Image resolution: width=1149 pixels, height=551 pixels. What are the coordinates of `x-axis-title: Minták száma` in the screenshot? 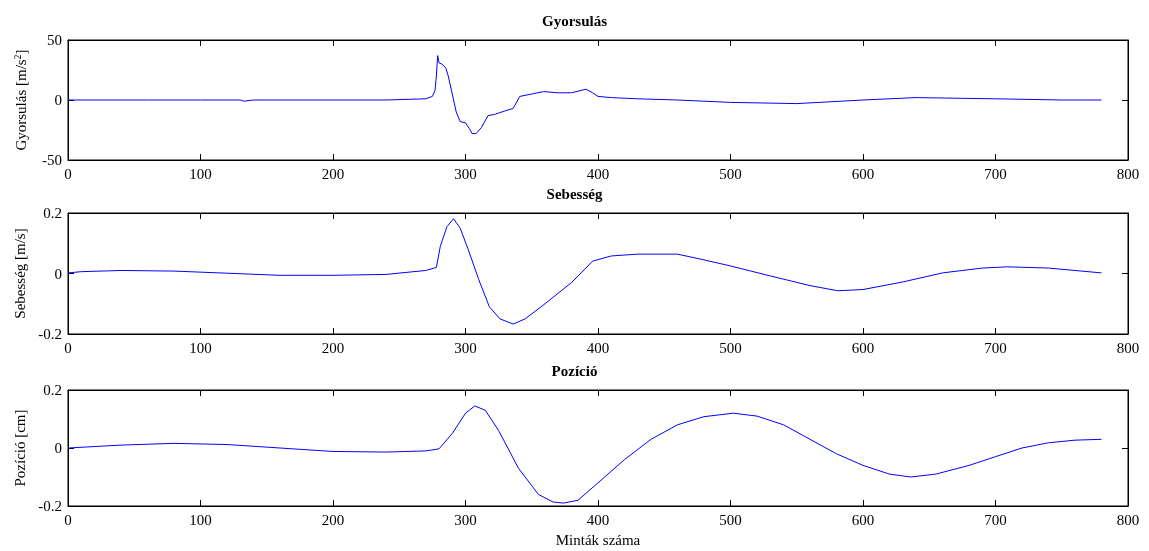 It's located at (598, 539).